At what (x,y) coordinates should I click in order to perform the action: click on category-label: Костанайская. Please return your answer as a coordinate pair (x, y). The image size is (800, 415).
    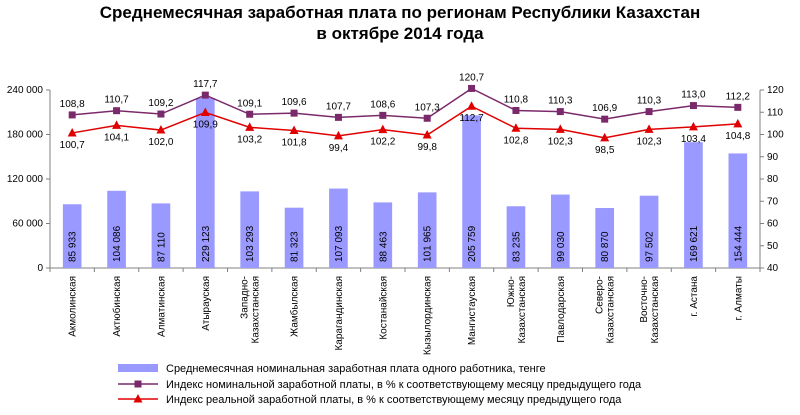
    Looking at the image, I should click on (383, 308).